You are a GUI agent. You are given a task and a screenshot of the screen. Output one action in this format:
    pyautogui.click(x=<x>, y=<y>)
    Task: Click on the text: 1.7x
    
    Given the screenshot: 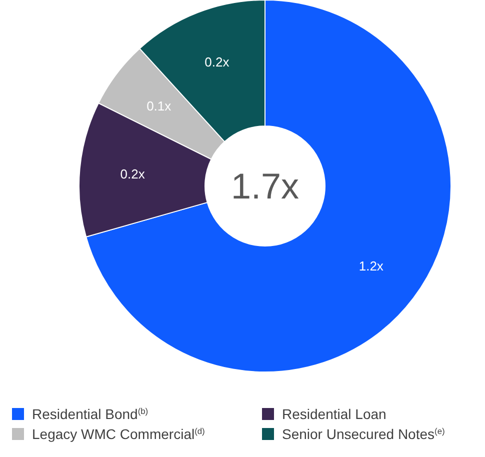 What is the action you would take?
    pyautogui.click(x=265, y=186)
    